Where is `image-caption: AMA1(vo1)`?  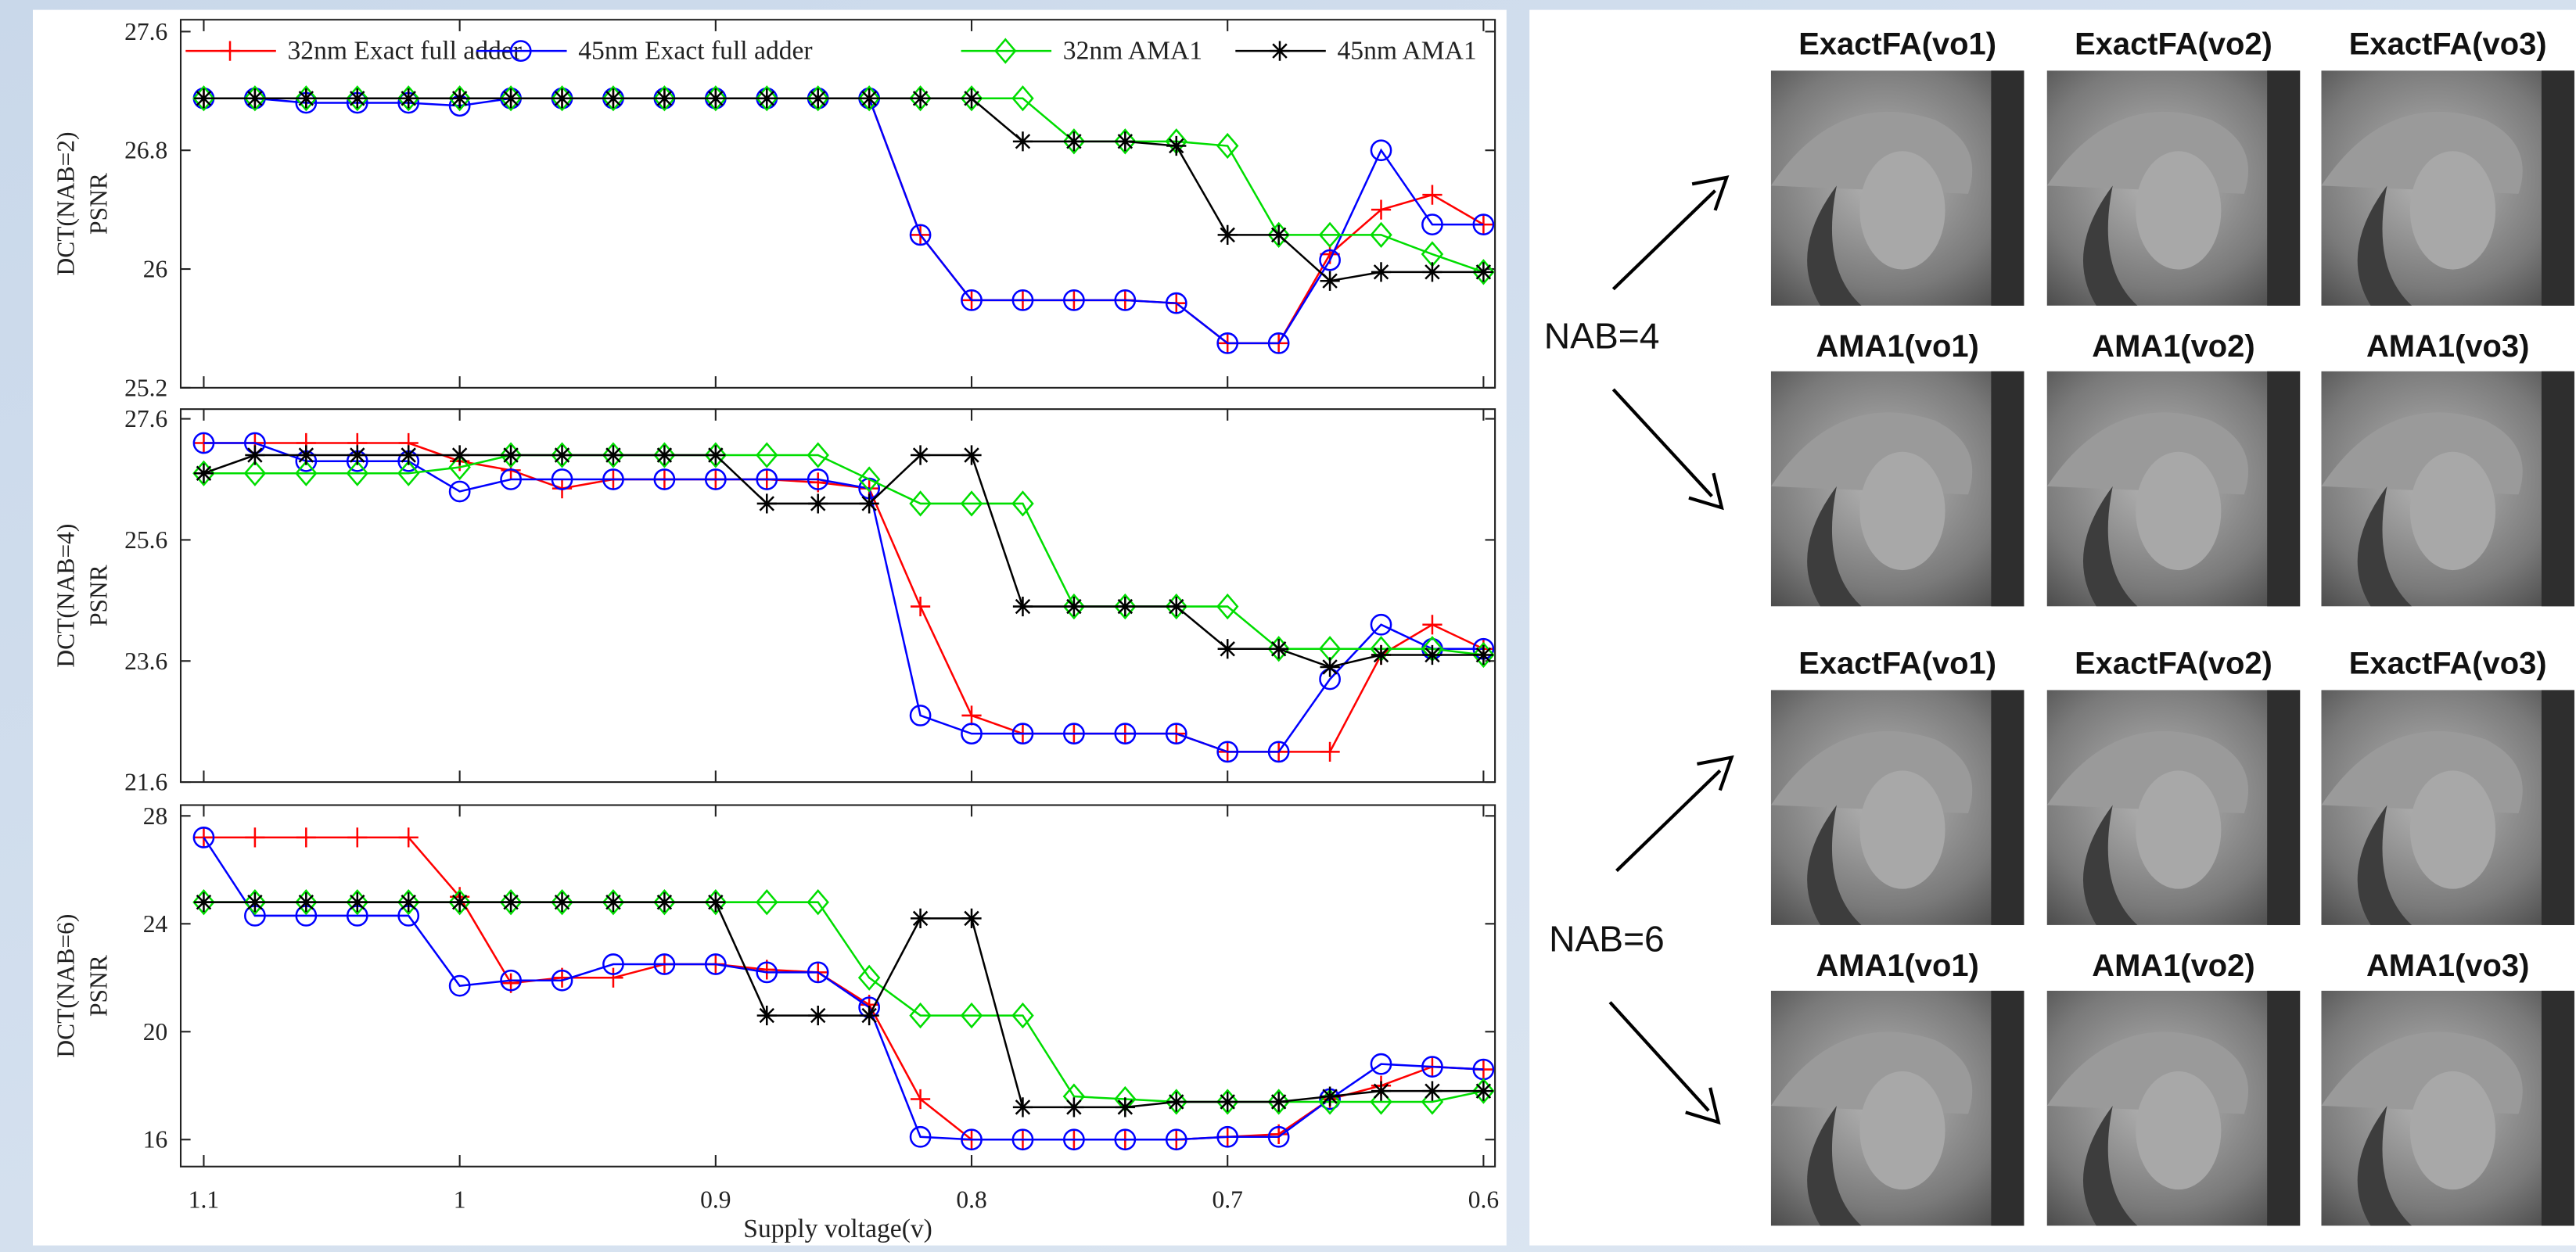
image-caption: AMA1(vo1) is located at coordinates (1897, 966).